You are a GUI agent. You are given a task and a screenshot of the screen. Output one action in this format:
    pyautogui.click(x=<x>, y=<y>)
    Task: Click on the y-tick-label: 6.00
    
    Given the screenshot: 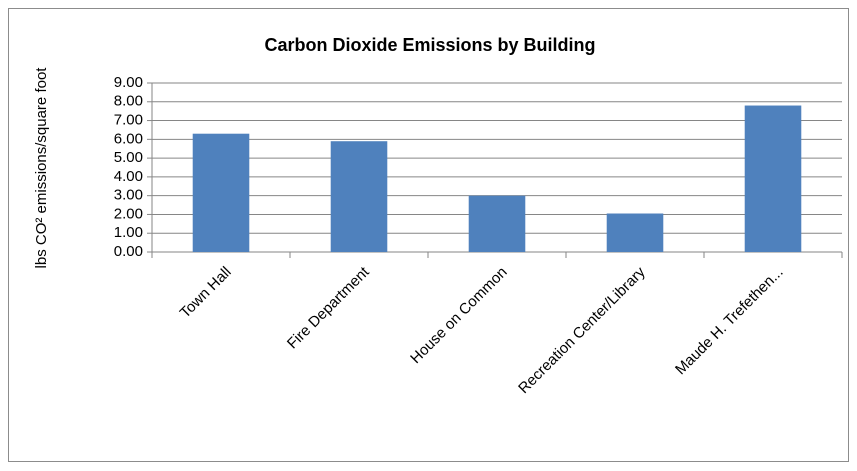 What is the action you would take?
    pyautogui.click(x=128, y=138)
    